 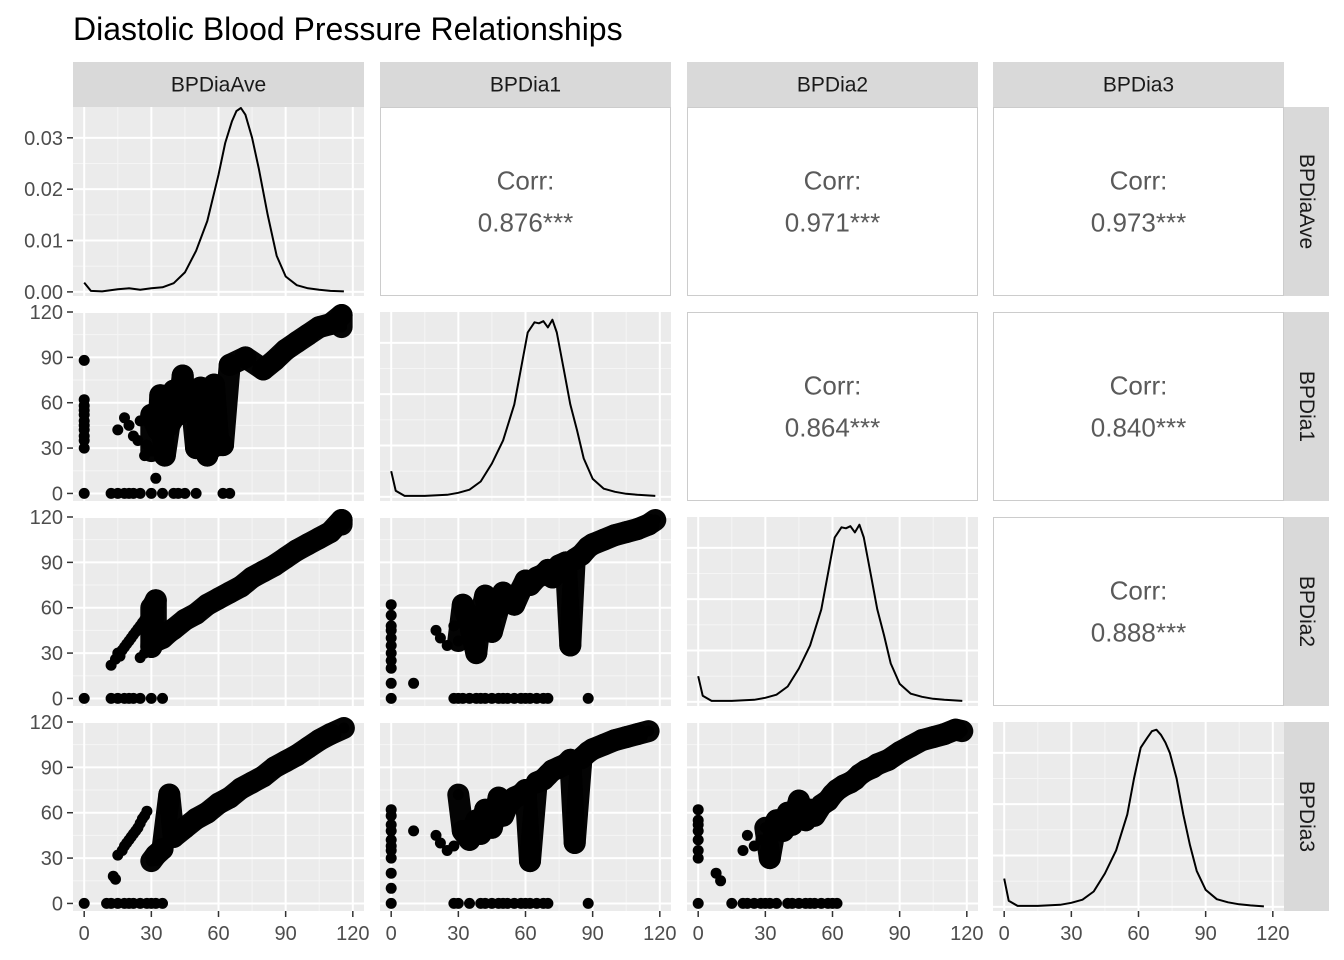 What do you see at coordinates (1138, 428) in the screenshot?
I see `correlation-value: 0.840***` at bounding box center [1138, 428].